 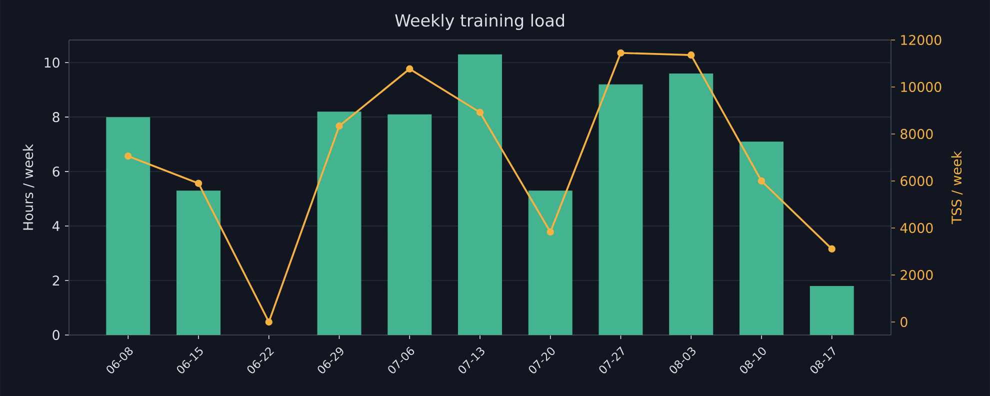 What do you see at coordinates (479, 22) in the screenshot?
I see `chart-title: Weekly training load` at bounding box center [479, 22].